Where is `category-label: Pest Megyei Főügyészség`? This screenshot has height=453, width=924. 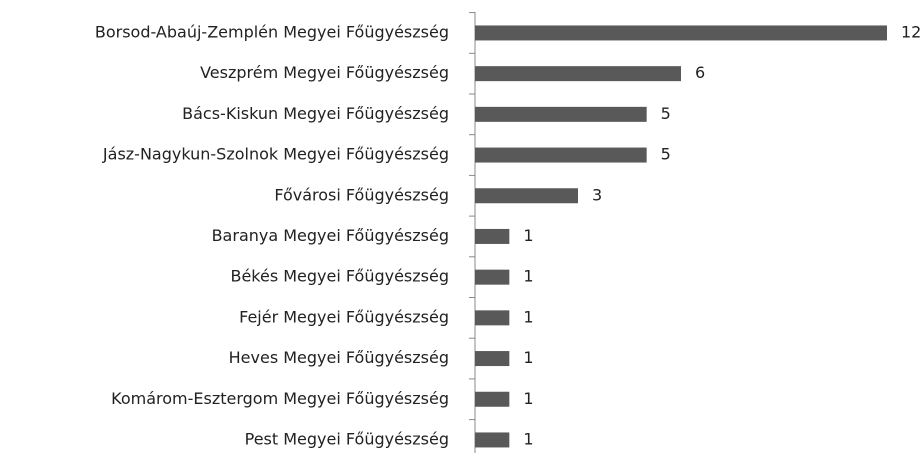 category-label: Pest Megyei Főügyészség is located at coordinates (347, 438).